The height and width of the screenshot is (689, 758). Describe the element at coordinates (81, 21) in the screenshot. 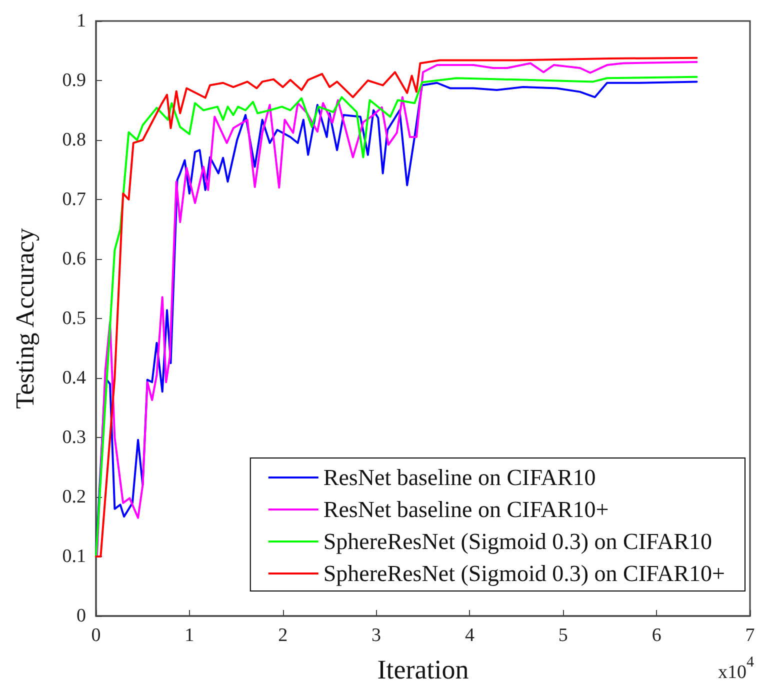

I see `y-tick-label: 1` at that location.